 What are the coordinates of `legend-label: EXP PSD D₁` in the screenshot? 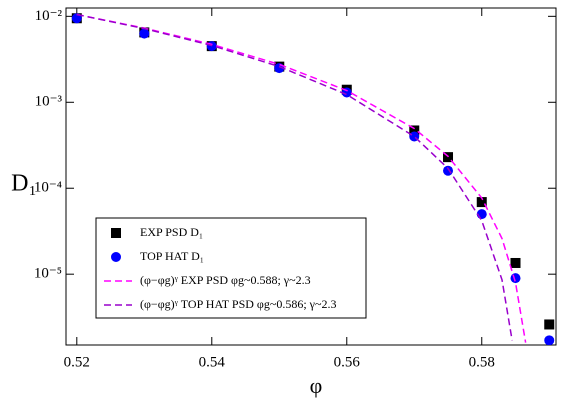 It's located at (171, 232).